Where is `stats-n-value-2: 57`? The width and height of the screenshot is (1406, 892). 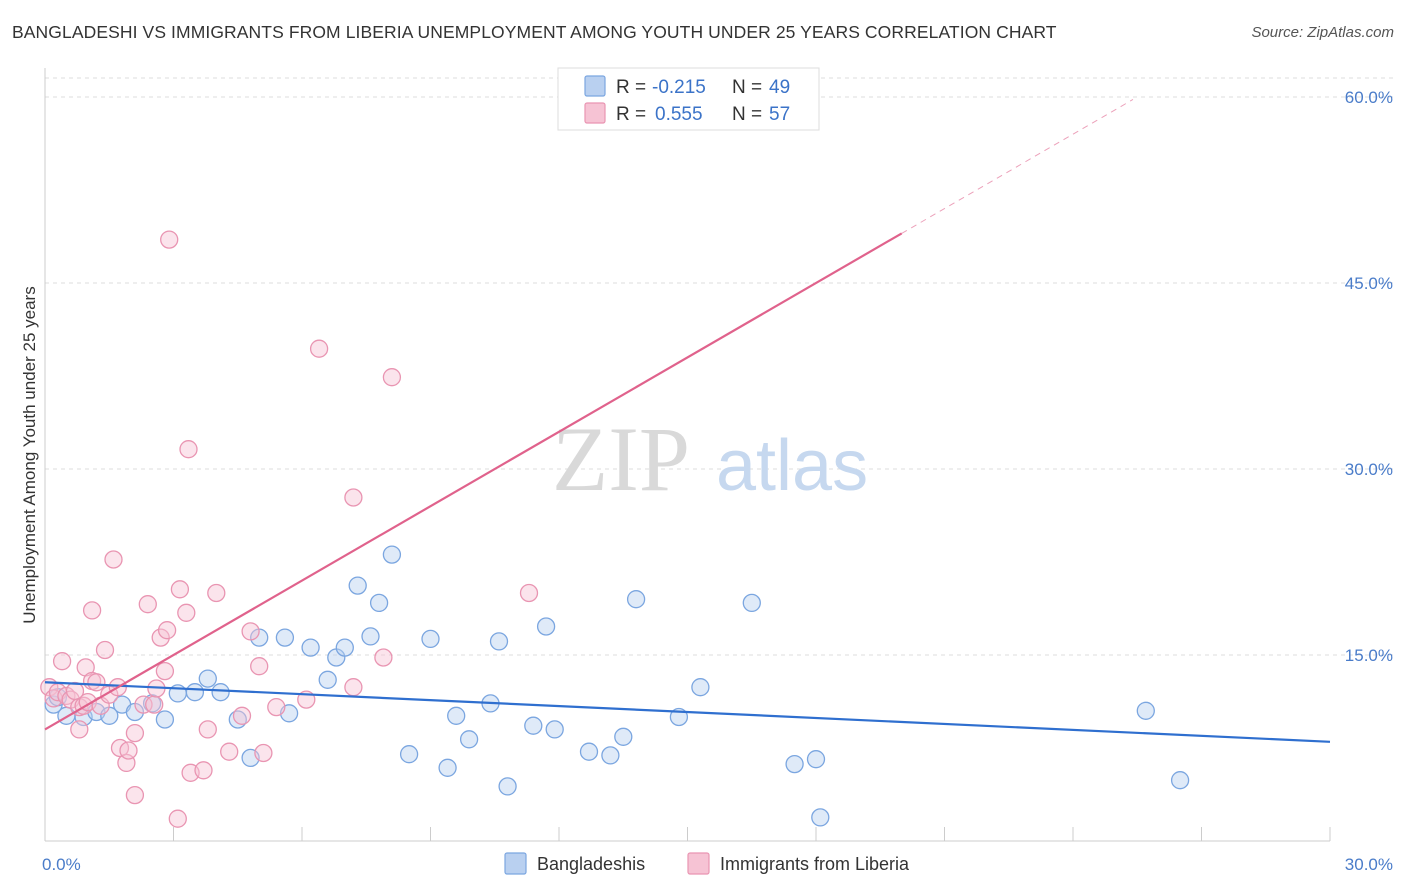 stats-n-value-2: 57 is located at coordinates (779, 114).